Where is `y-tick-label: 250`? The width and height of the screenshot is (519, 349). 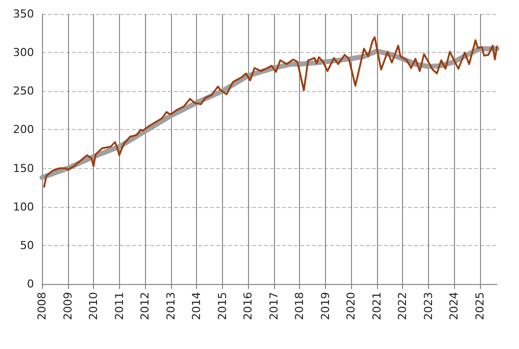
y-tick-label: 250 is located at coordinates (23, 91).